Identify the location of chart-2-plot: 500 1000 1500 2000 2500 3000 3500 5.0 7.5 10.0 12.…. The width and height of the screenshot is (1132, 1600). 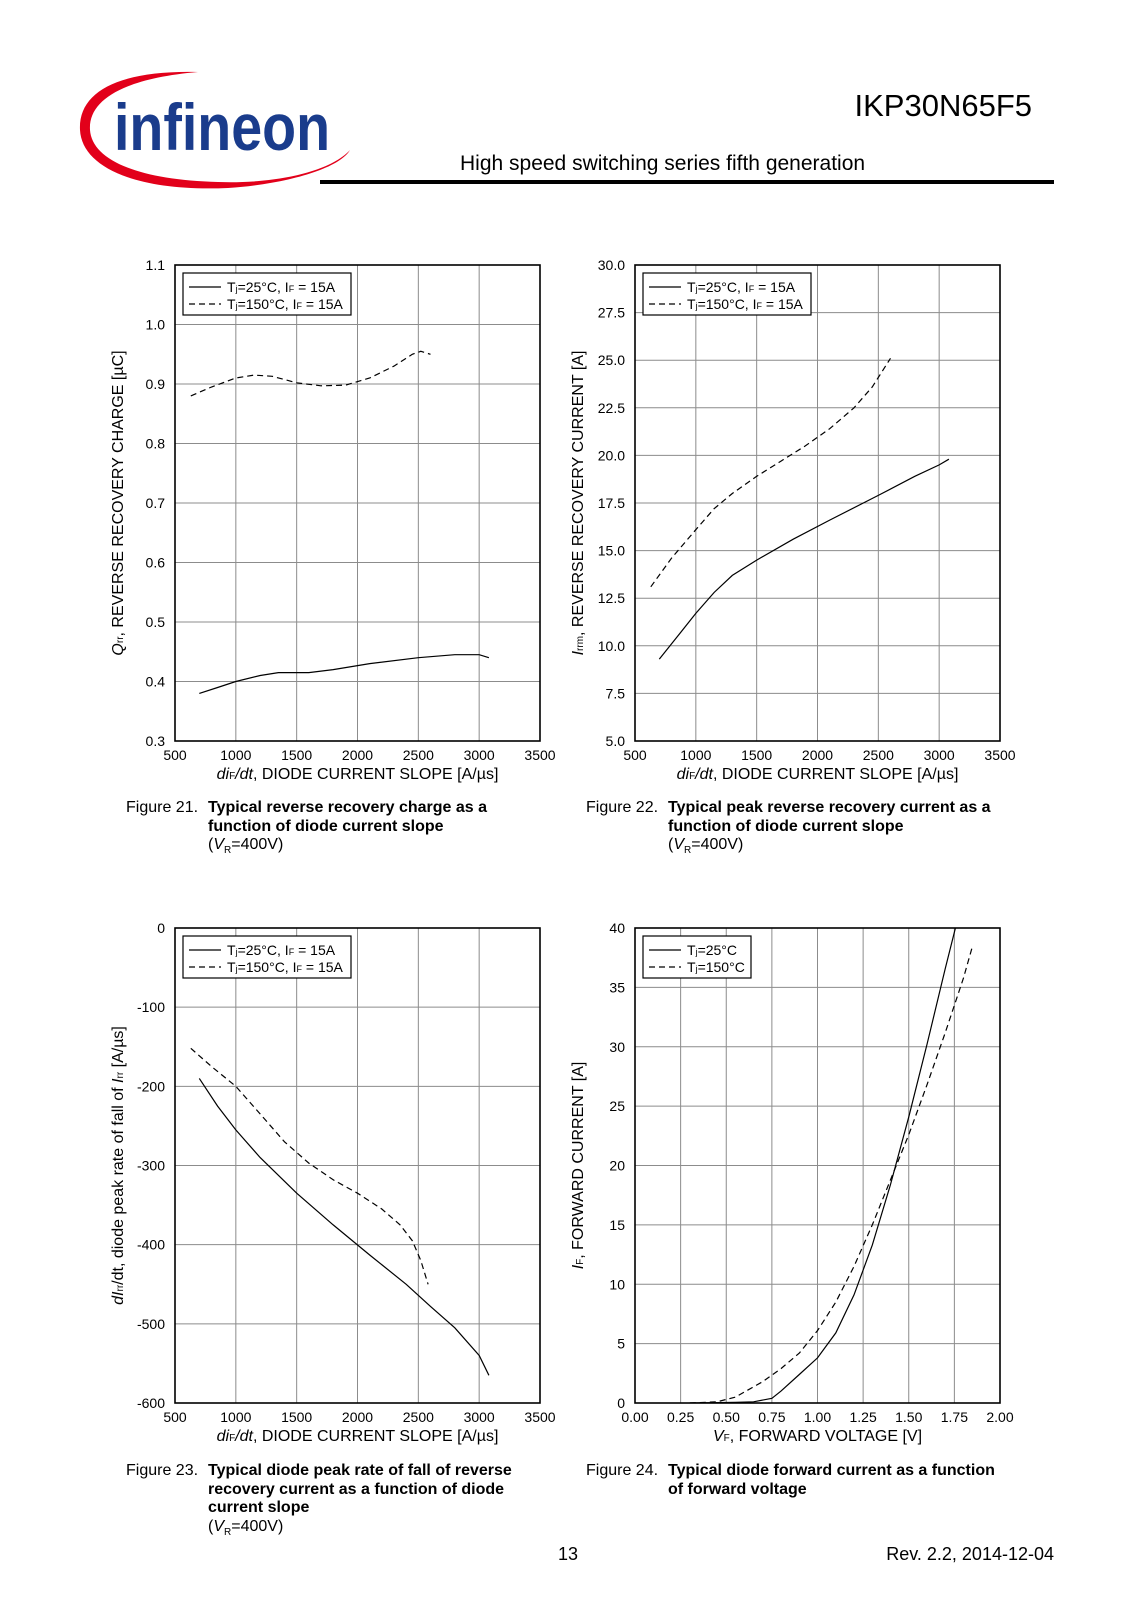
(793, 520).